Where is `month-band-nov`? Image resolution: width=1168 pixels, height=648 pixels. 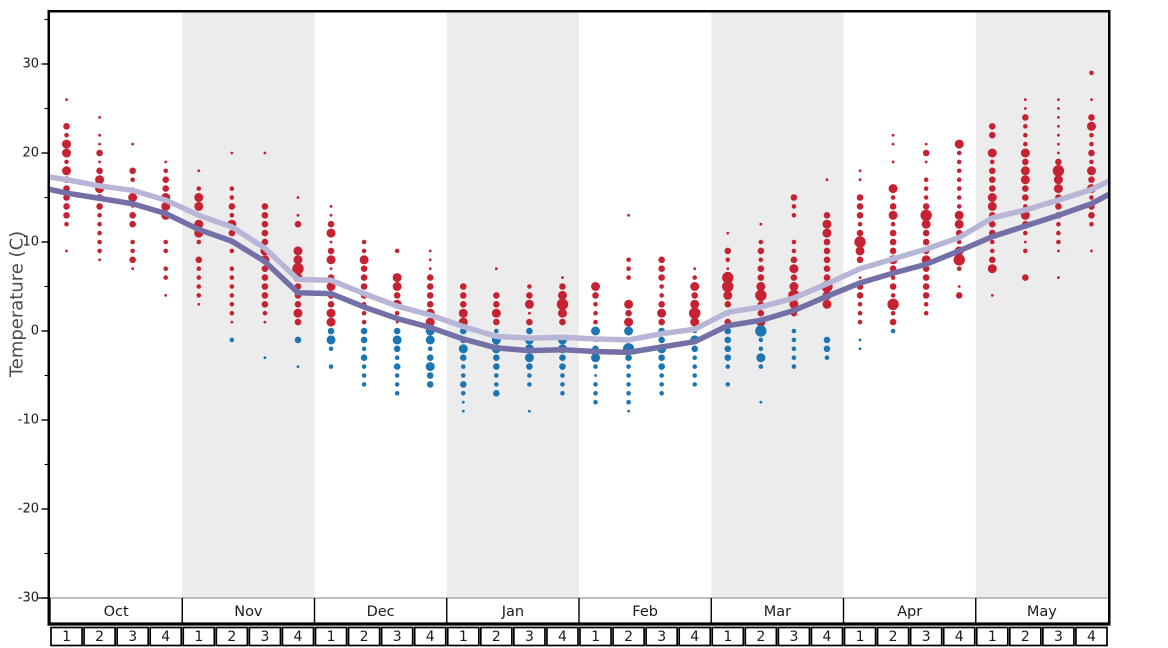
month-band-nov is located at coordinates (248, 304).